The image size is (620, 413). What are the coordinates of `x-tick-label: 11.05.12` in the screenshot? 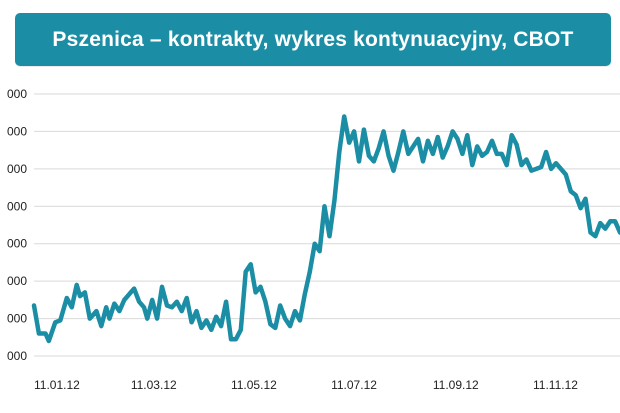 It's located at (254, 385).